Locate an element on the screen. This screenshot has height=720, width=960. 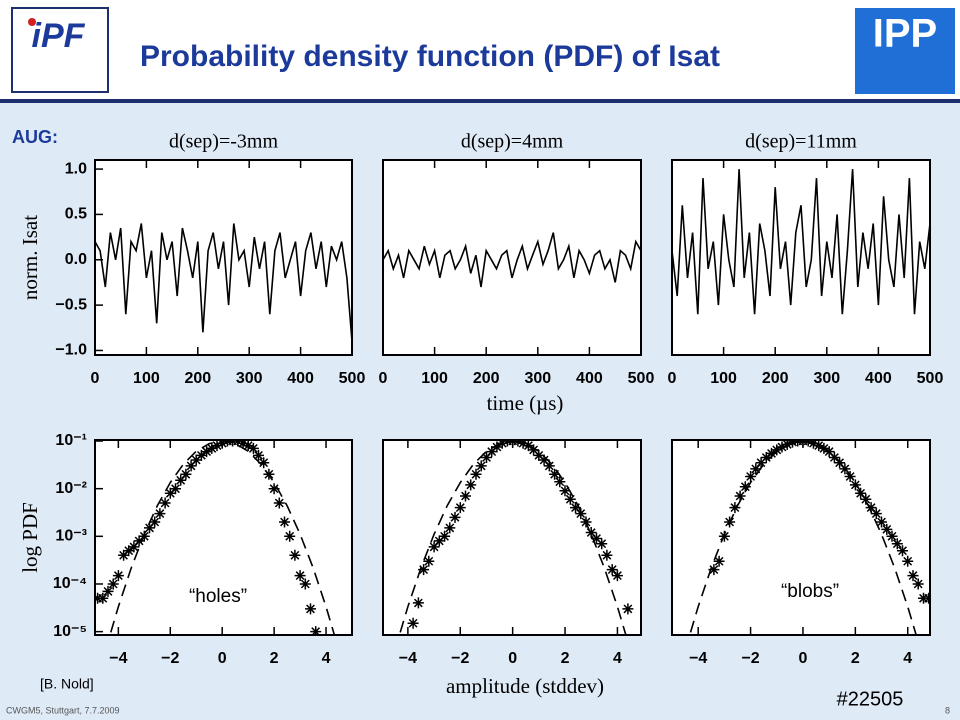
y-tick-label: 0.5 is located at coordinates (76, 214).